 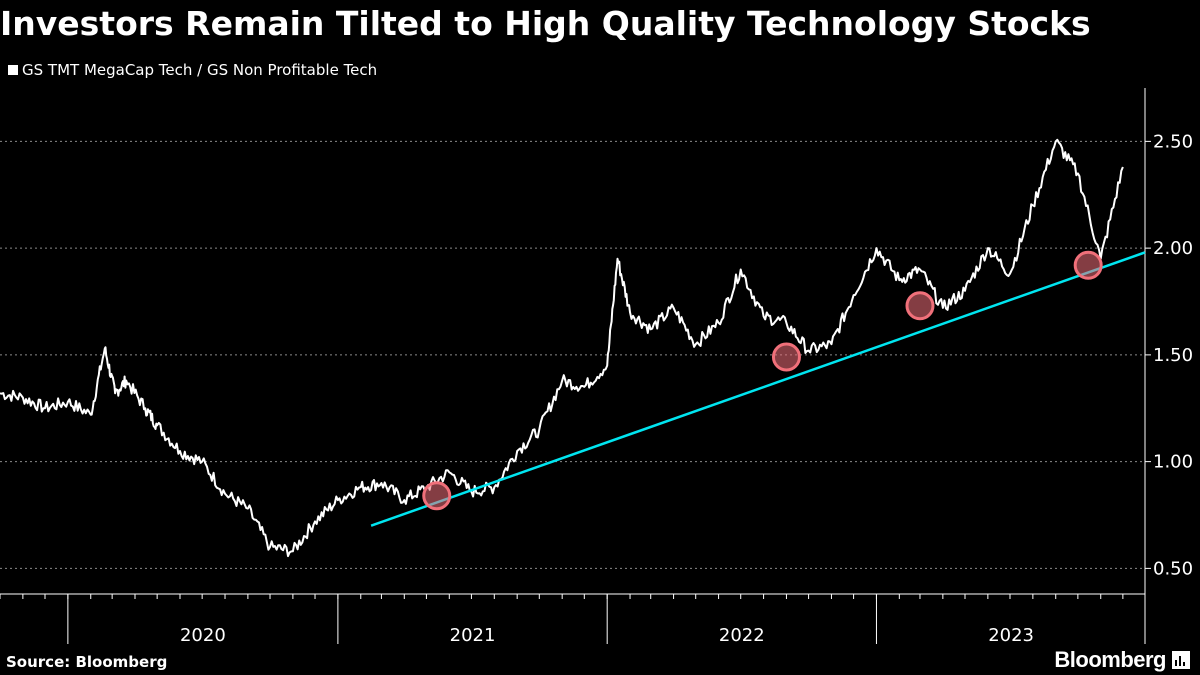 What do you see at coordinates (13, 70) in the screenshot?
I see `legend-swatch` at bounding box center [13, 70].